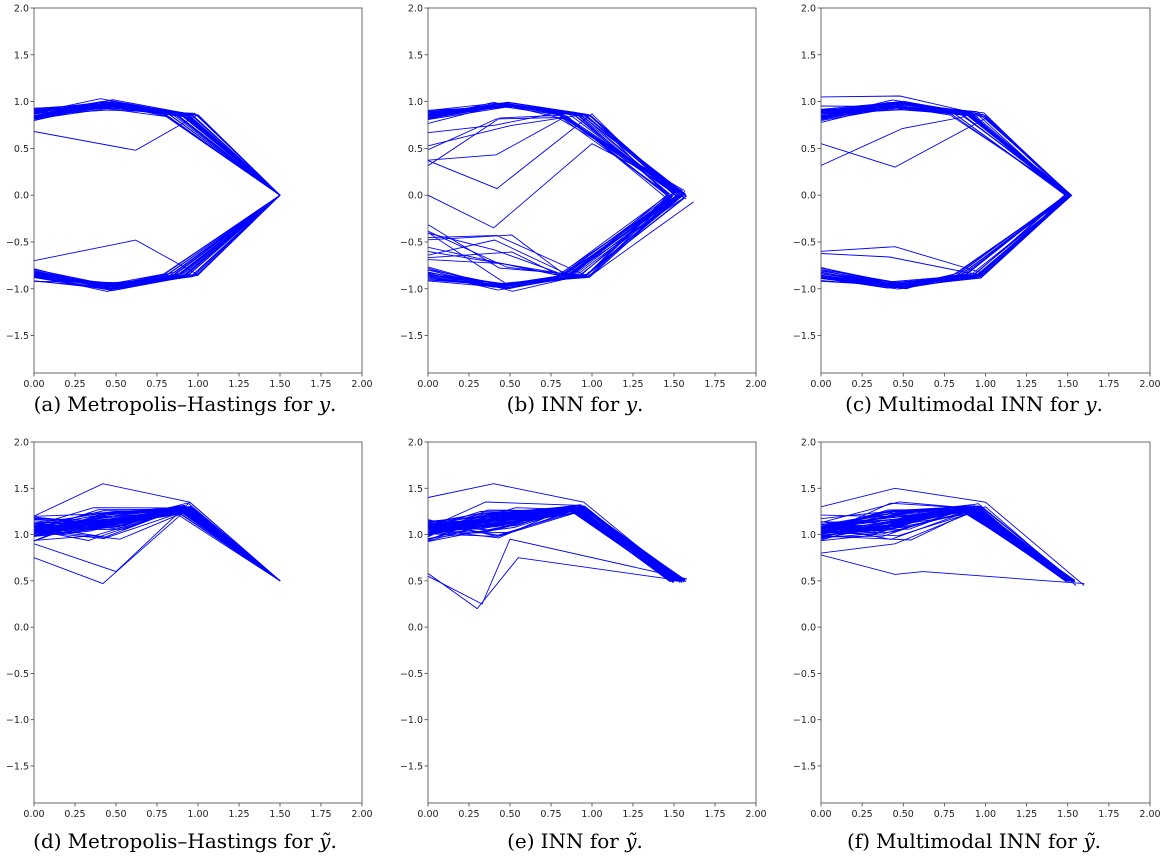 The height and width of the screenshot is (861, 1168). Describe the element at coordinates (333, 841) in the screenshot. I see `caption-d-end: .` at that location.